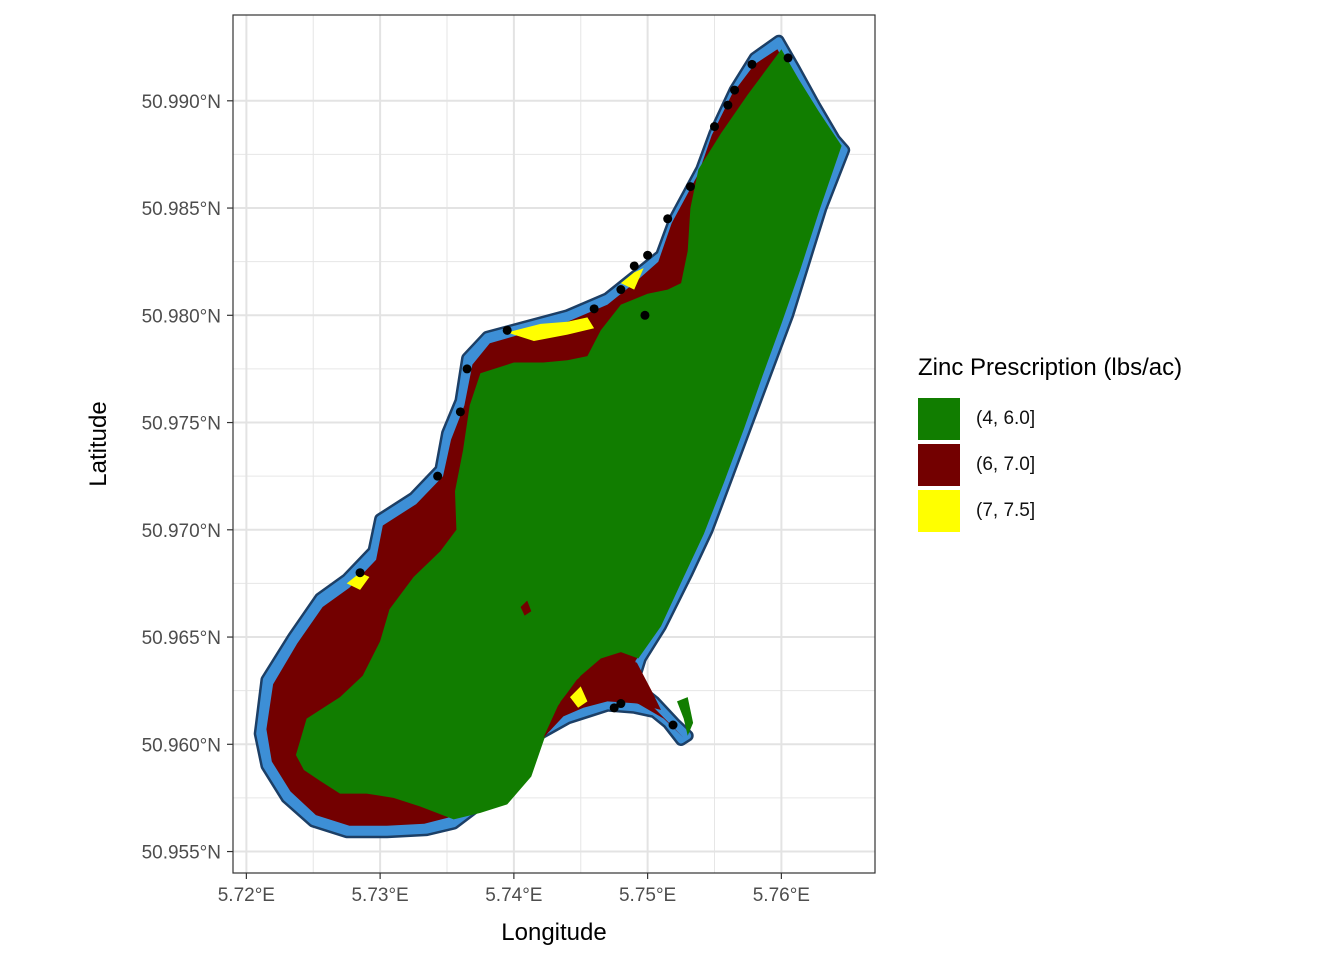  Describe the element at coordinates (181, 745) in the screenshot. I see `y-tick-label: 50.960°N` at that location.